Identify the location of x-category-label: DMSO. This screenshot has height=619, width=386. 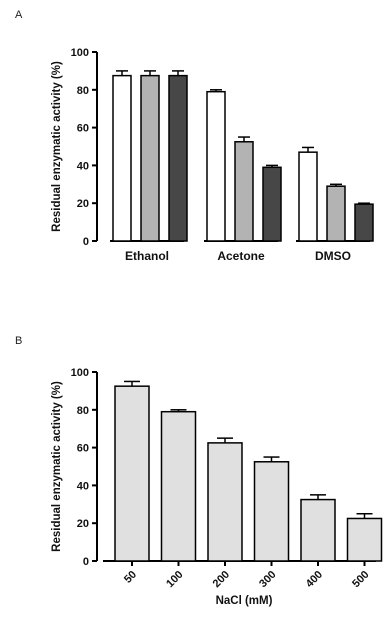
(333, 256).